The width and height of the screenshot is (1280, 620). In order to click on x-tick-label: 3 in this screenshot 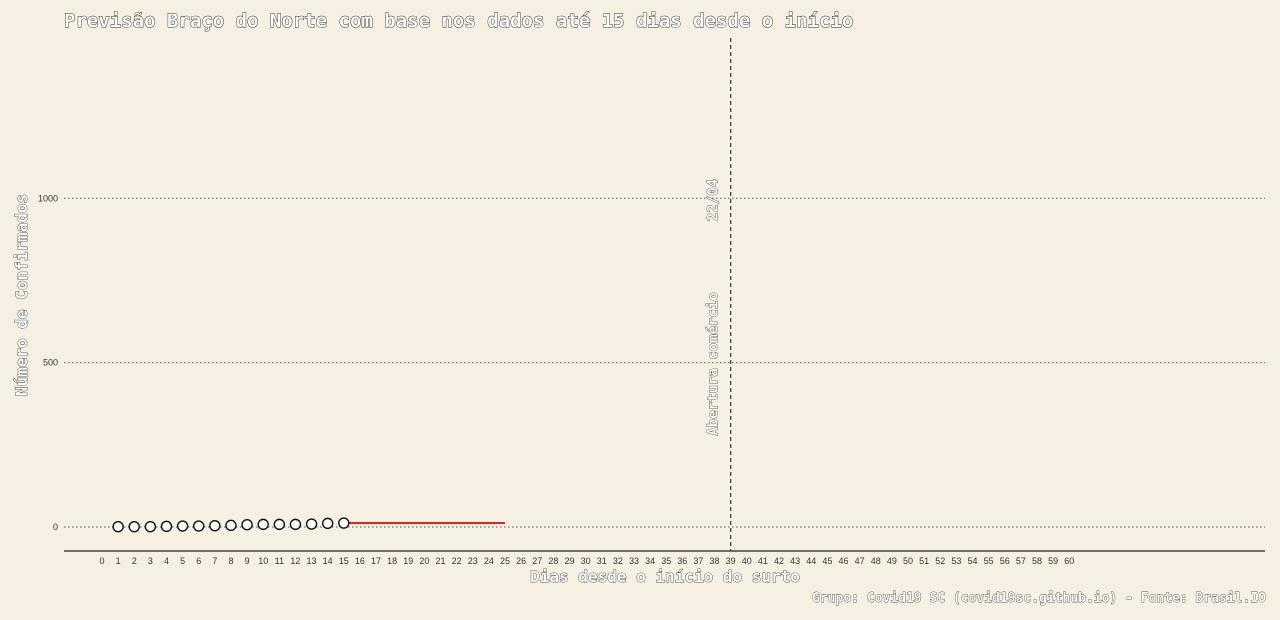, I will do `click(150, 561)`.